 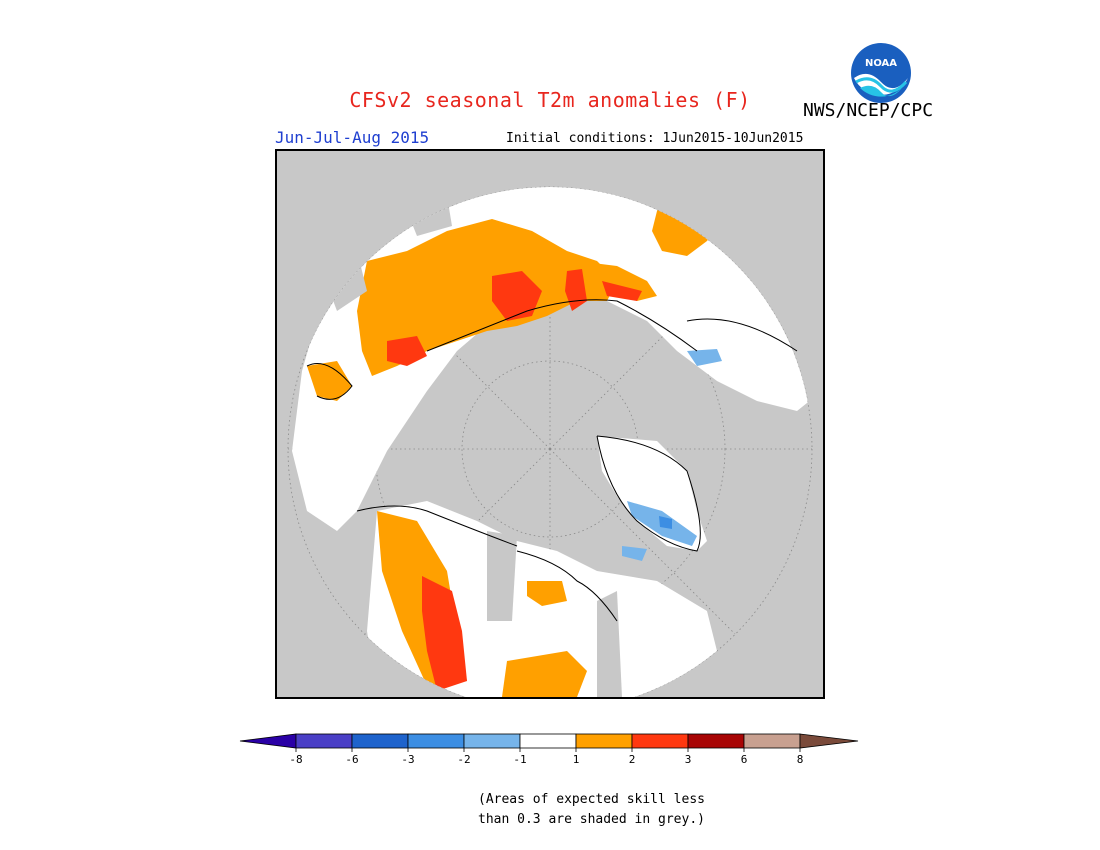 I want to click on agency-label: NWS/NCEP/CPC, so click(x=868, y=110).